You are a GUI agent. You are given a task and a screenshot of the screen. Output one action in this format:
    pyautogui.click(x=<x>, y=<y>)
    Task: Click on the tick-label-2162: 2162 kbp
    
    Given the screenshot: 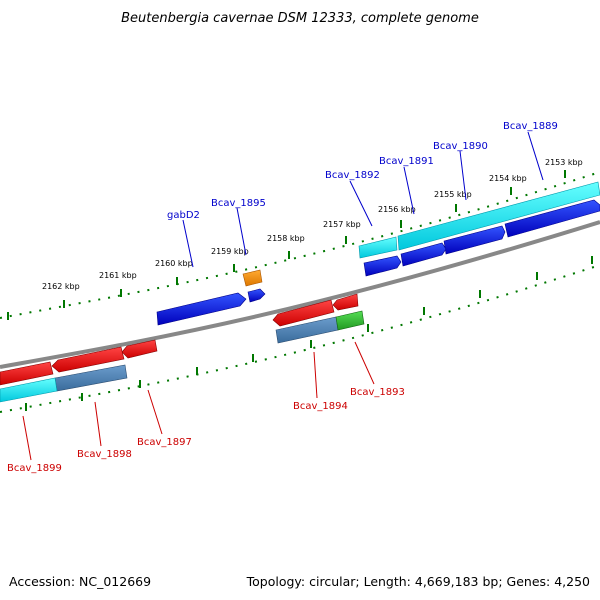 What is the action you would take?
    pyautogui.click(x=61, y=286)
    